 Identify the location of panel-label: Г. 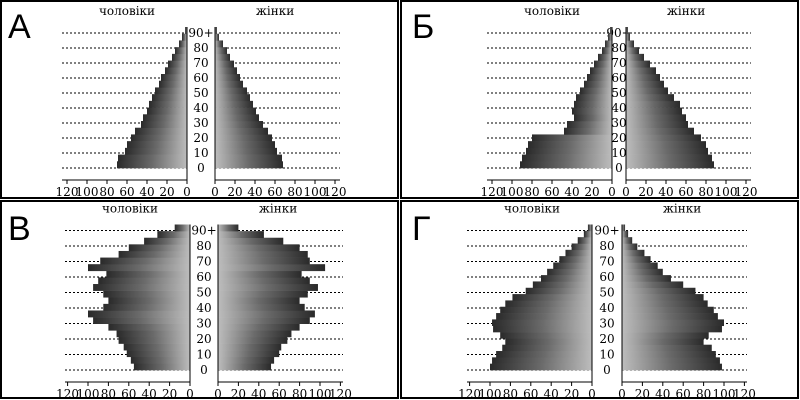
(421, 229).